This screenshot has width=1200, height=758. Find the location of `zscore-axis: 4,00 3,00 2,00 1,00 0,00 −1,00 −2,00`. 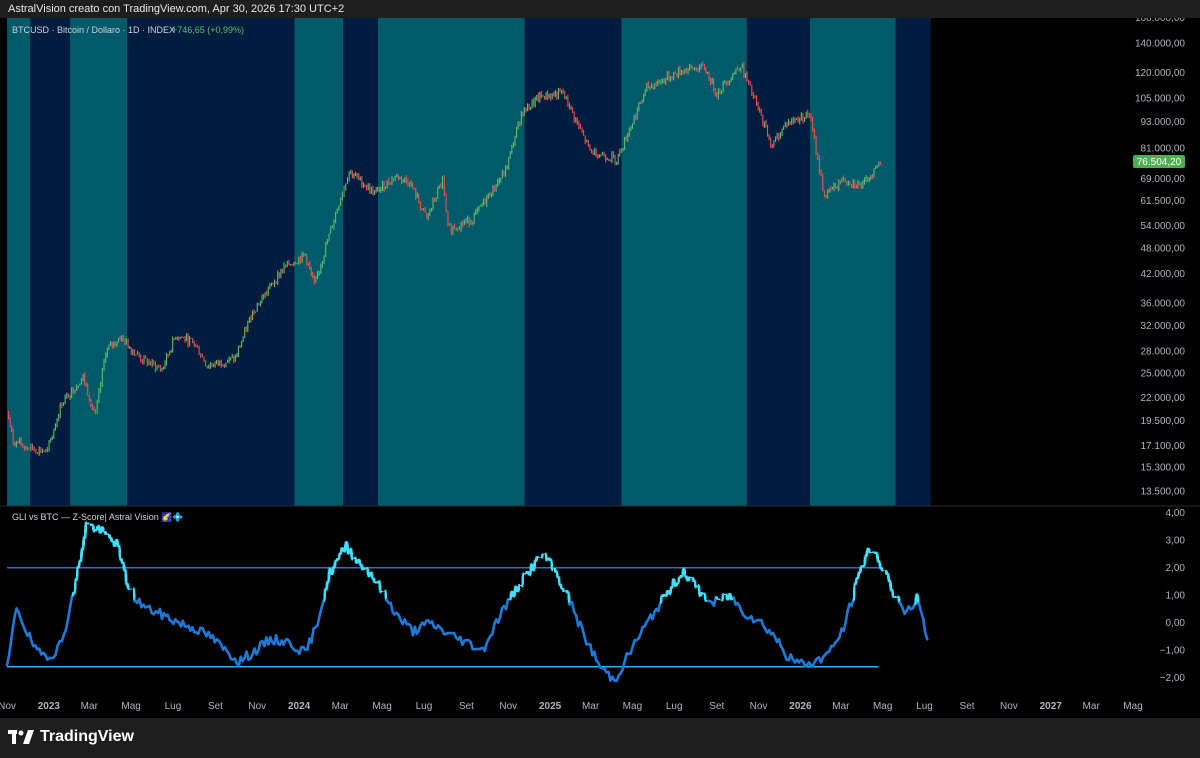

zscore-axis: 4,00 3,00 2,00 1,00 0,00 −1,00 −2,00 is located at coordinates (1173, 596).